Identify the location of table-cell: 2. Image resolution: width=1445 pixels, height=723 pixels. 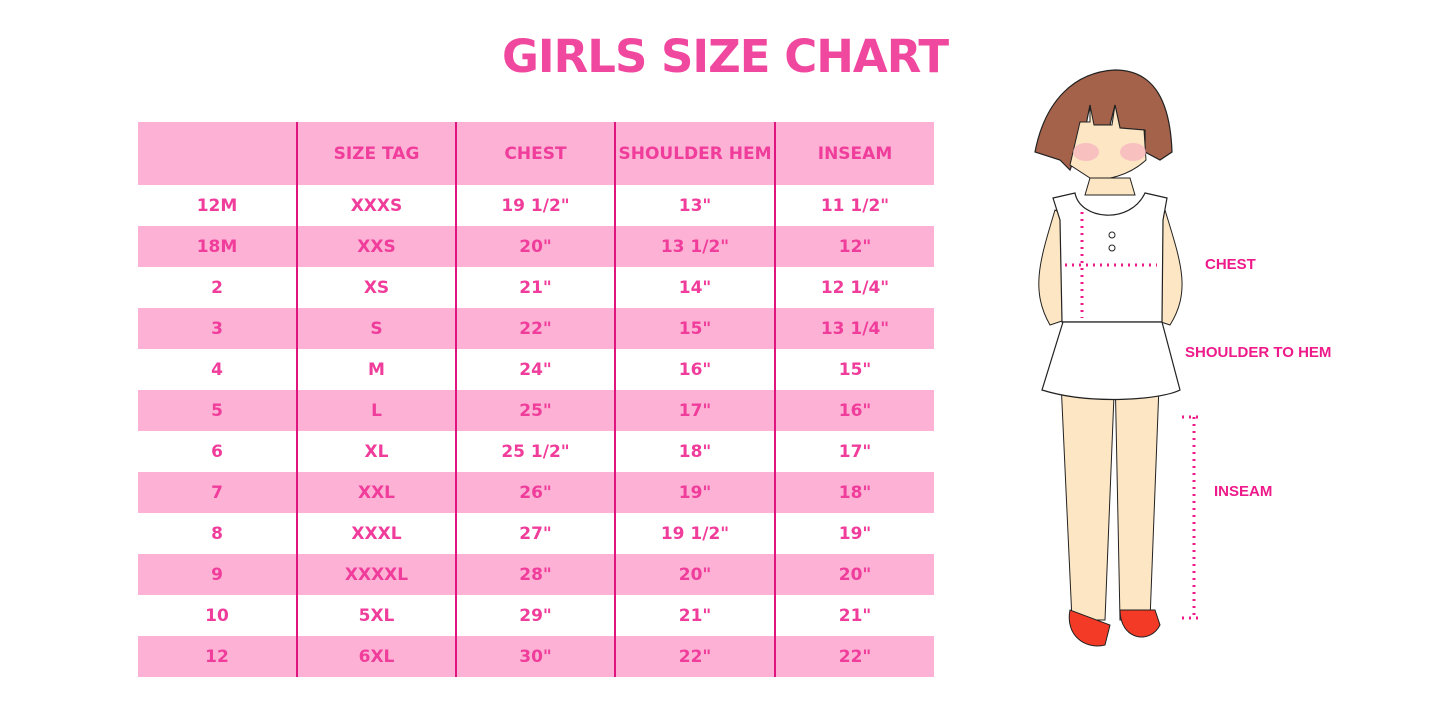
(217, 287).